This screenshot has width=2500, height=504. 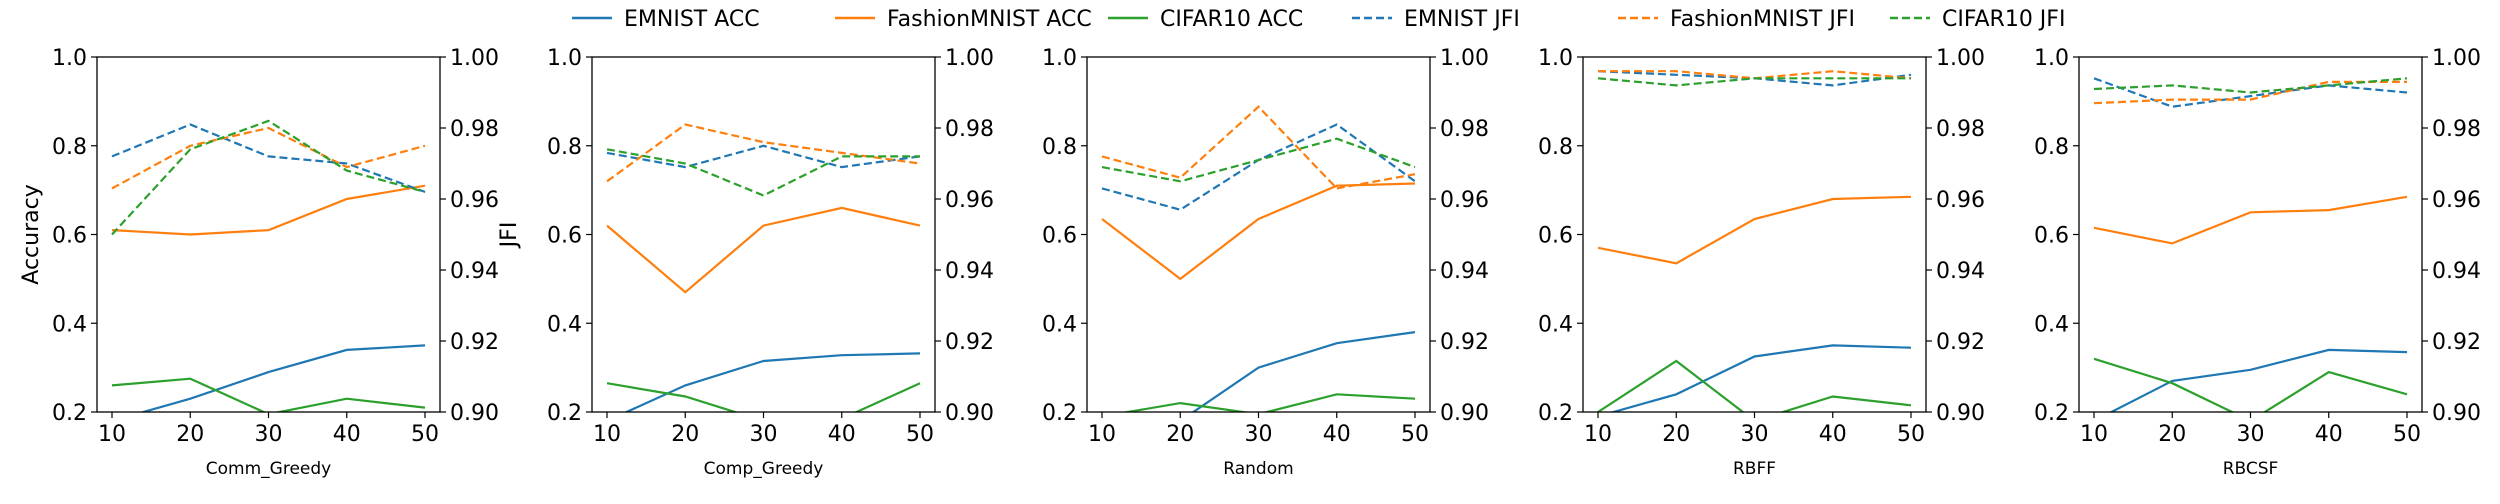 What do you see at coordinates (989, 19) in the screenshot?
I see `legend-label: FashionMNIST ACC` at bounding box center [989, 19].